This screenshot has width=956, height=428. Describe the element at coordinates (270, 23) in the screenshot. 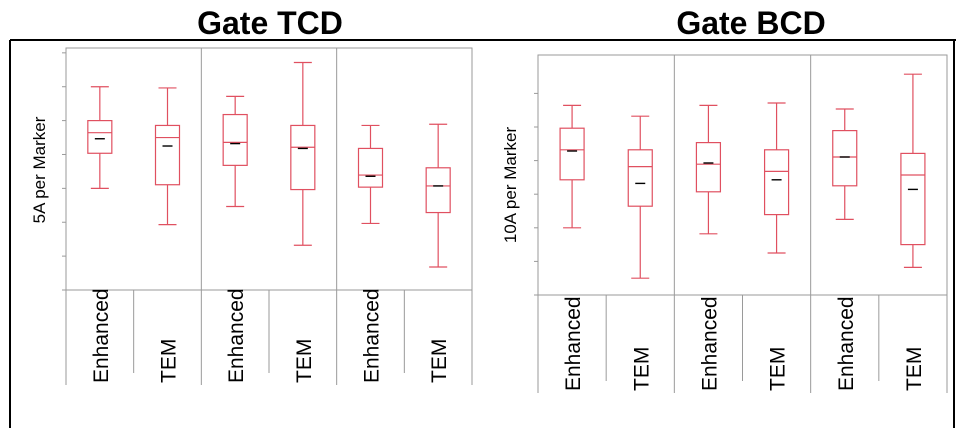

I see `chart-title: Gate TCD` at that location.